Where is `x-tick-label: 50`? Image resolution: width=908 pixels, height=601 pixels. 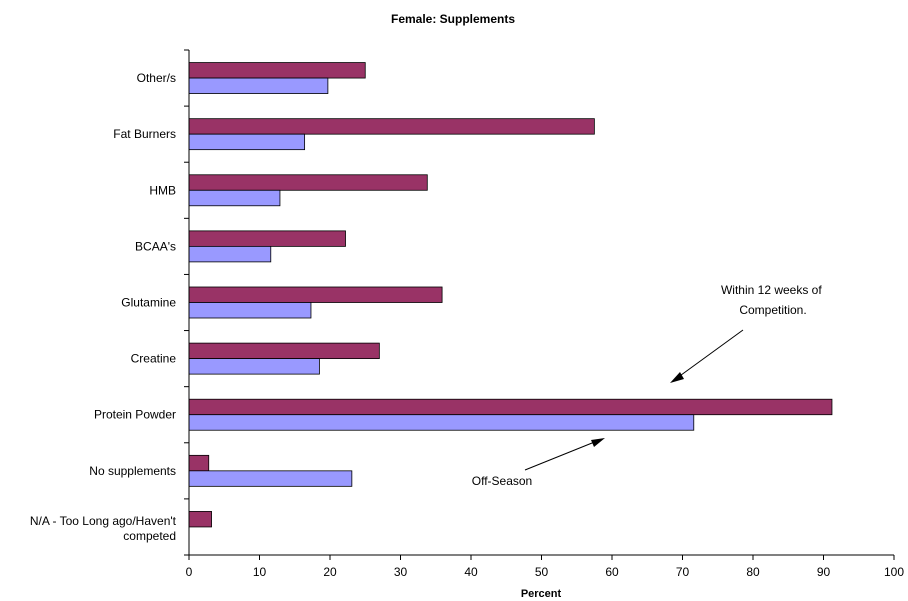 x-tick-label: 50 is located at coordinates (542, 572).